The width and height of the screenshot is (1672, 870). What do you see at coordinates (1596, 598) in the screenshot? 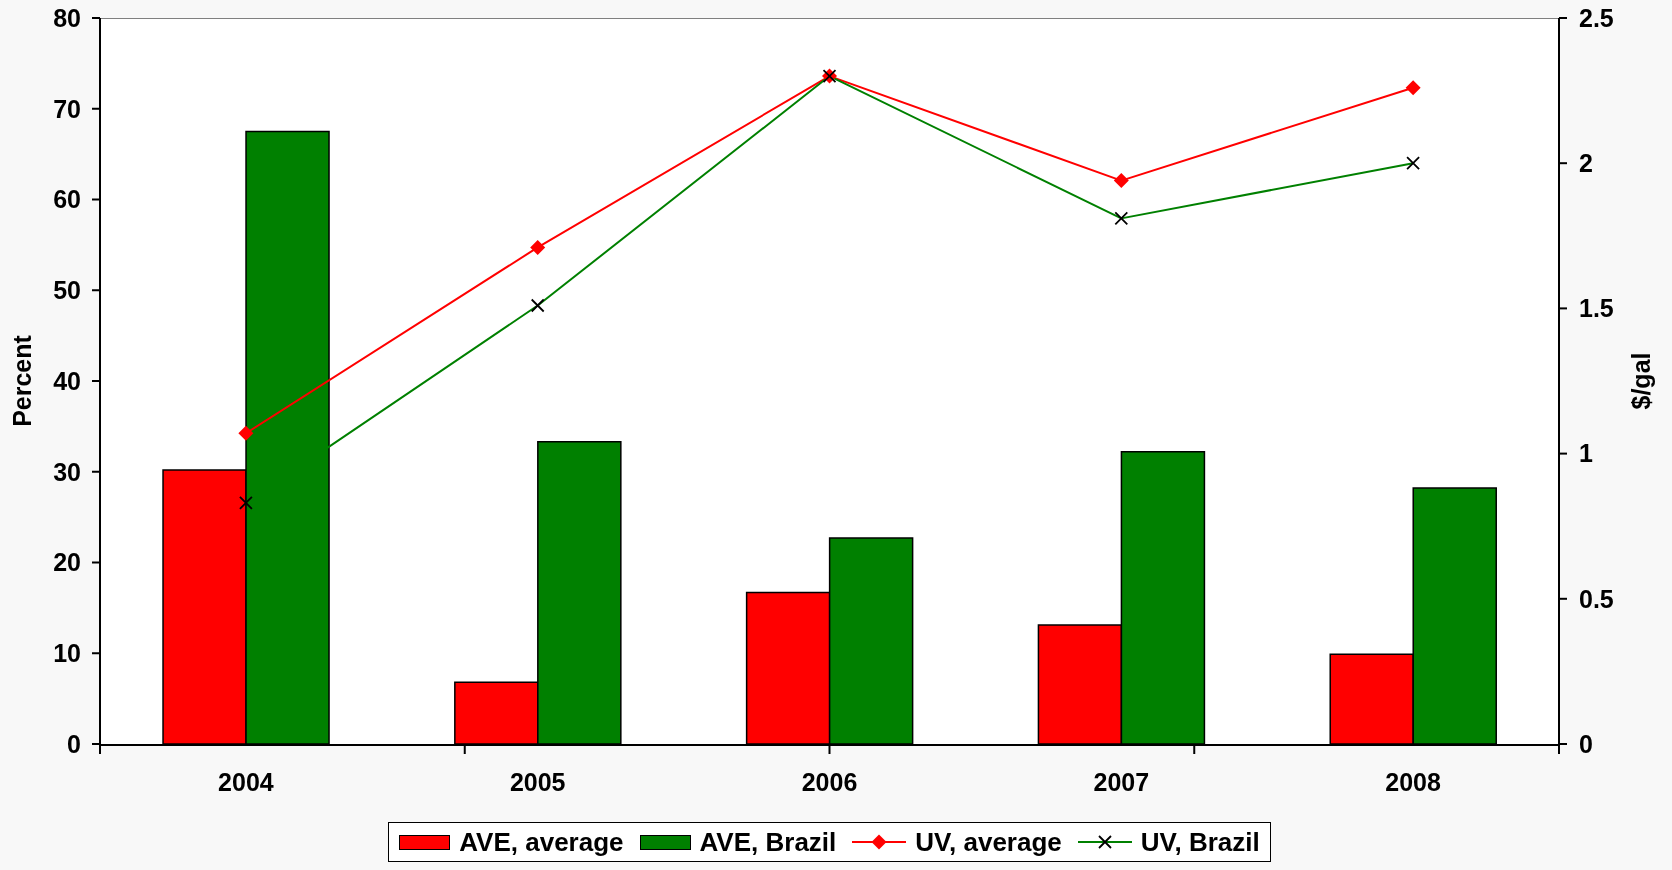
I see `y2-tick-label: 0.5` at bounding box center [1596, 598].